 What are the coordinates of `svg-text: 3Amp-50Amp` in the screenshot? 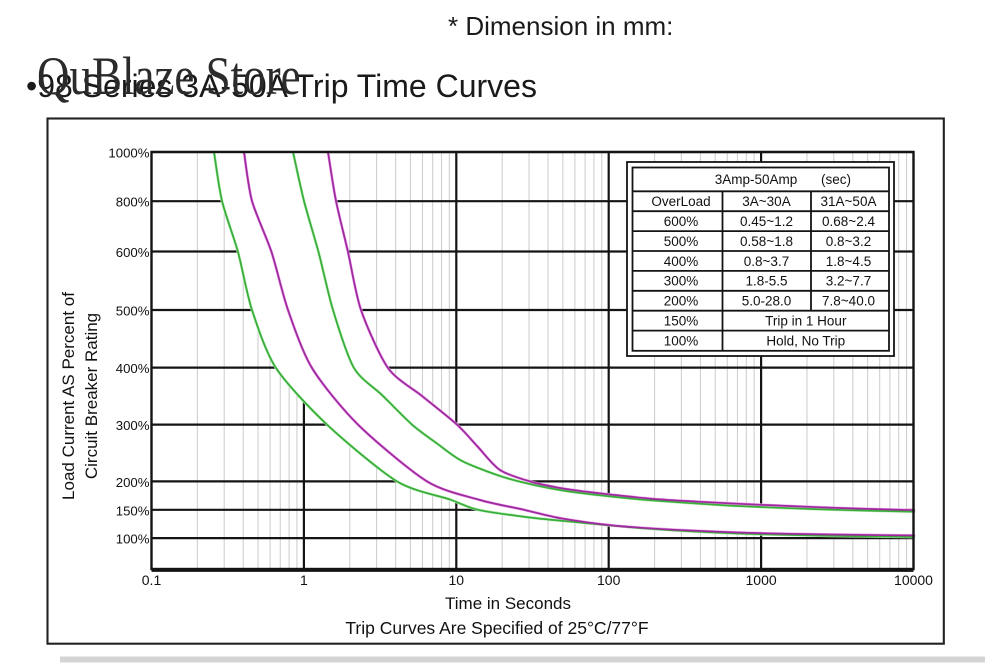 It's located at (756, 179).